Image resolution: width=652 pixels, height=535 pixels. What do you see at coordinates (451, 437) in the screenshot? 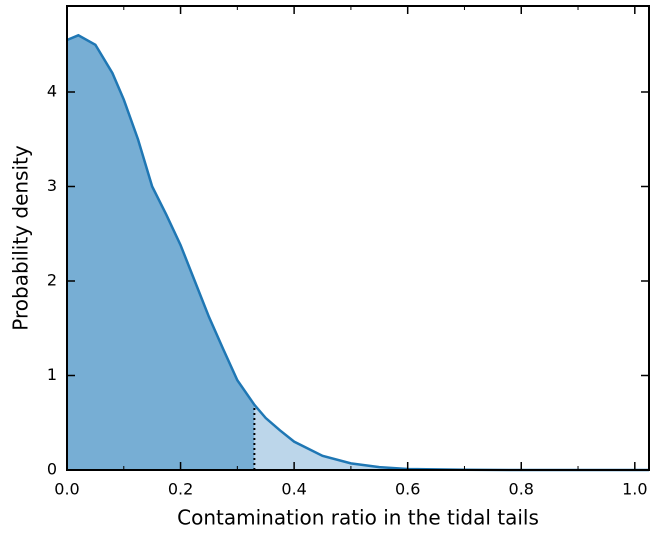
I see `tail-fill` at bounding box center [451, 437].